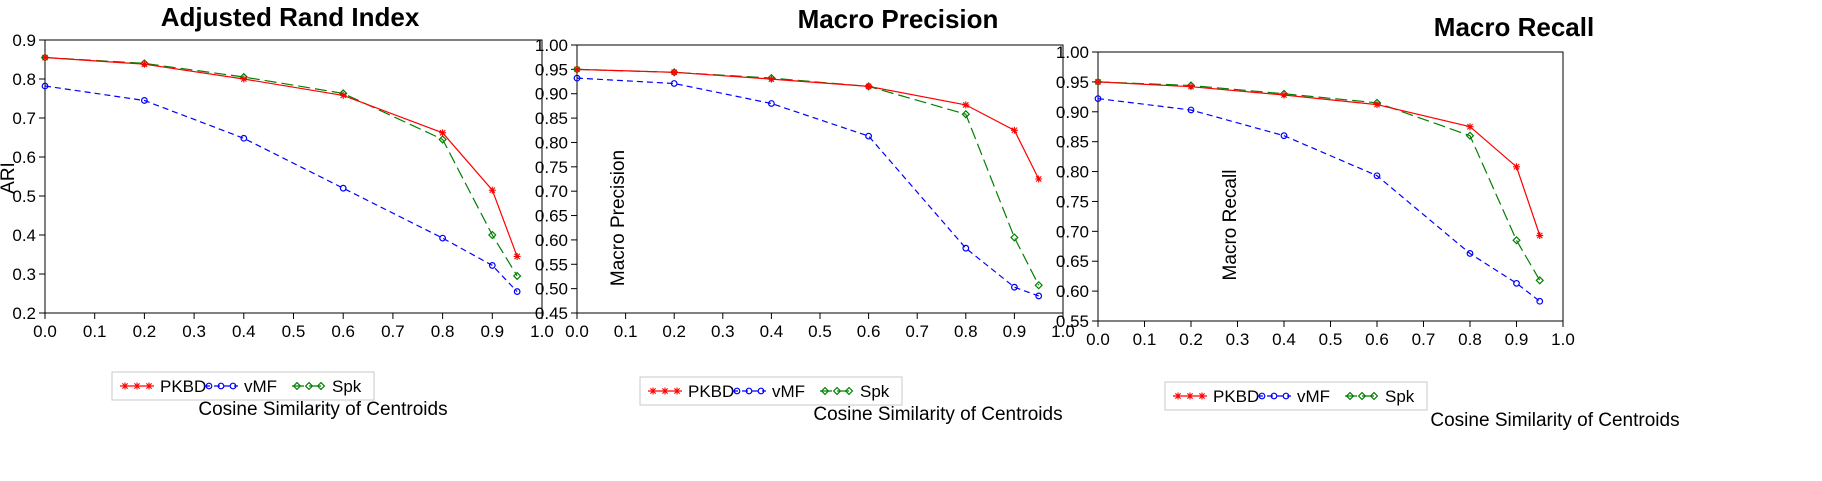 Image resolution: width=1822 pixels, height=481 pixels. Describe the element at coordinates (145, 331) in the screenshot. I see `x-tick-label: 0.2` at that location.